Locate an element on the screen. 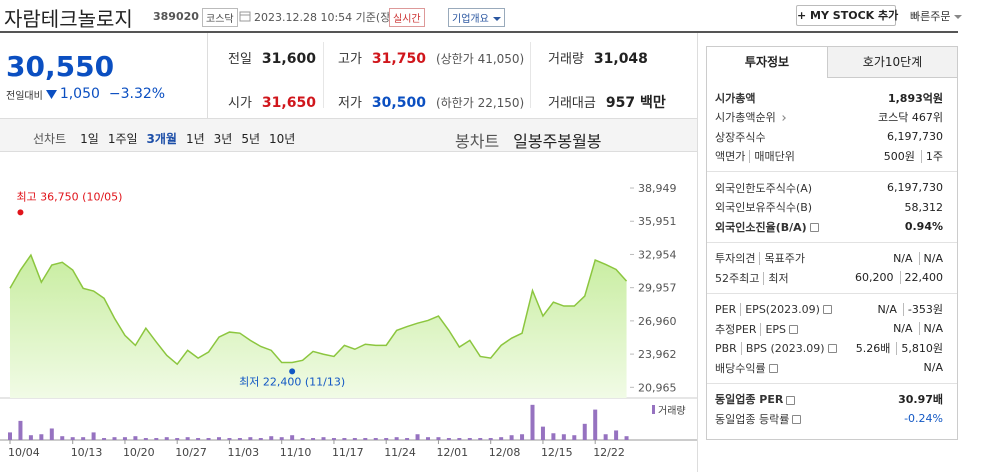  info-row: 동일업종 PER 30.97배 is located at coordinates (832, 400).